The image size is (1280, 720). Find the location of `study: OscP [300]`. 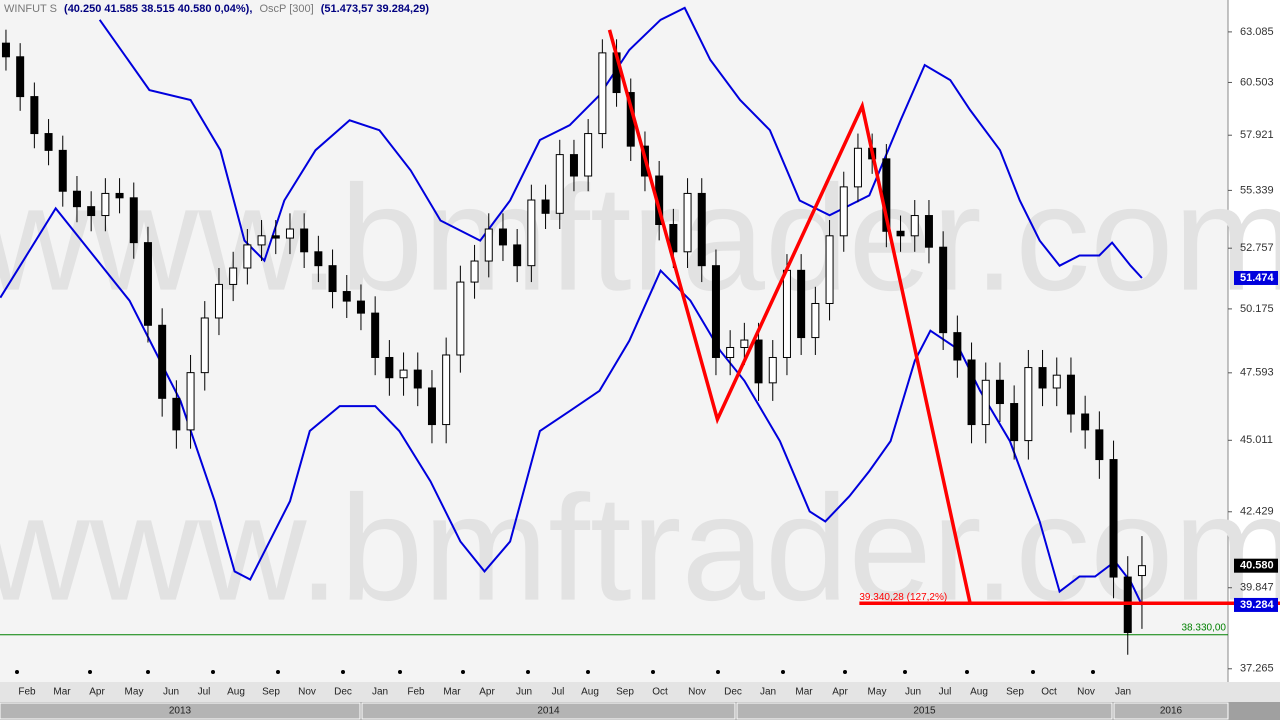

study: OscP [300] is located at coordinates (286, 9).